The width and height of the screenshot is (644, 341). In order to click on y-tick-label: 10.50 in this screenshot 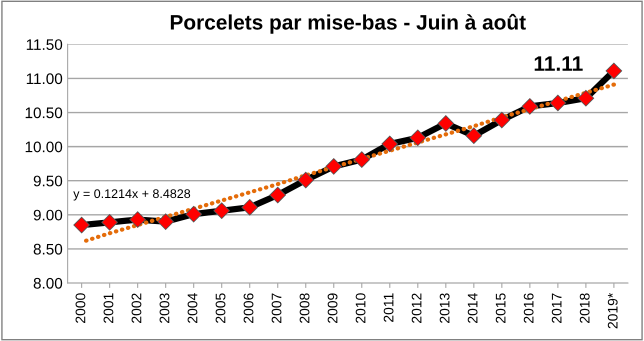, I will do `click(44, 112)`.